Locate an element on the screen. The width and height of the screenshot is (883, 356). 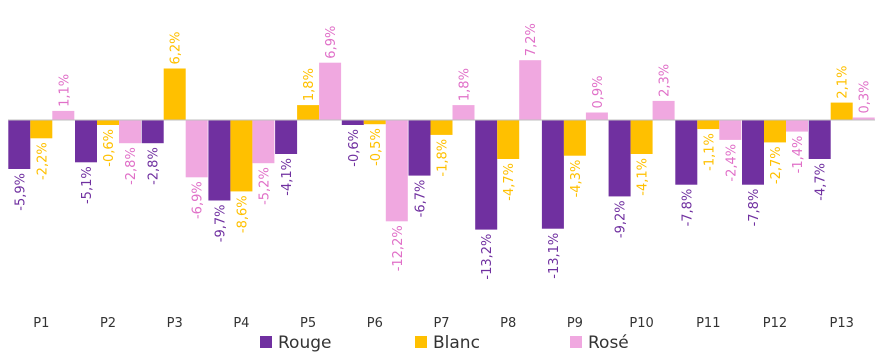
bar-ros-p7 is located at coordinates (463, 112).